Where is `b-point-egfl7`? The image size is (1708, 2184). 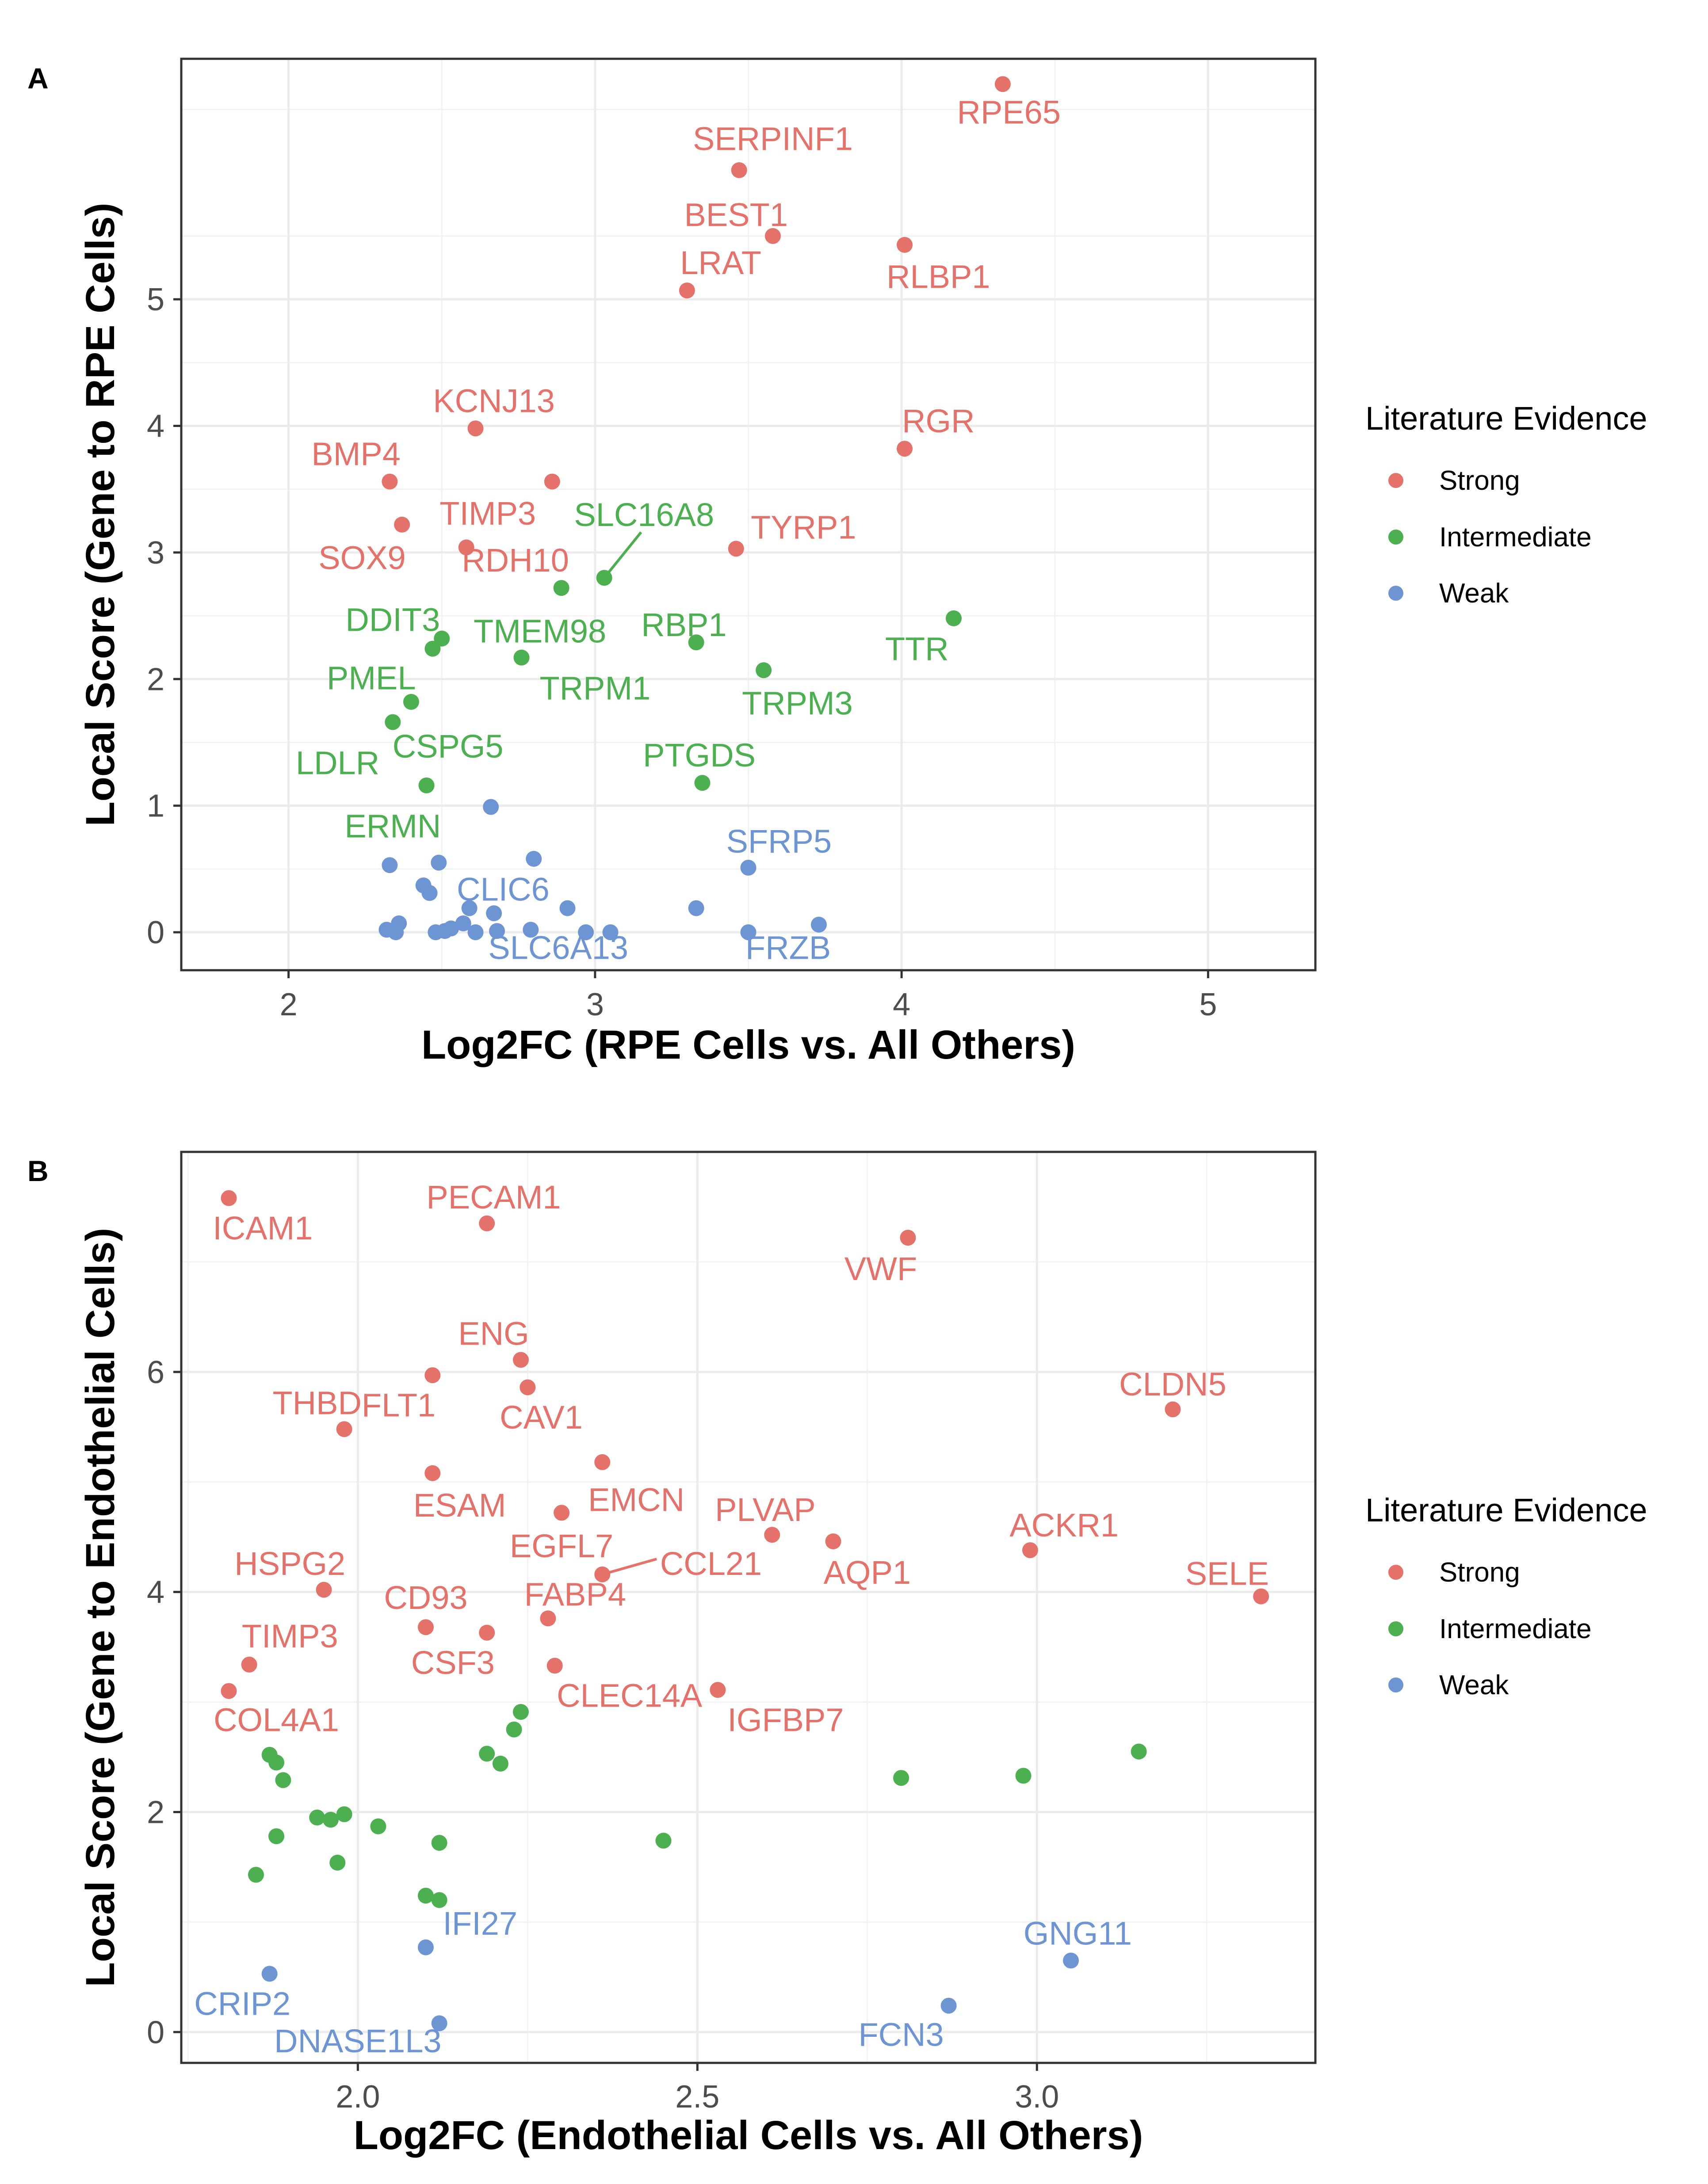 b-point-egfl7 is located at coordinates (562, 1513).